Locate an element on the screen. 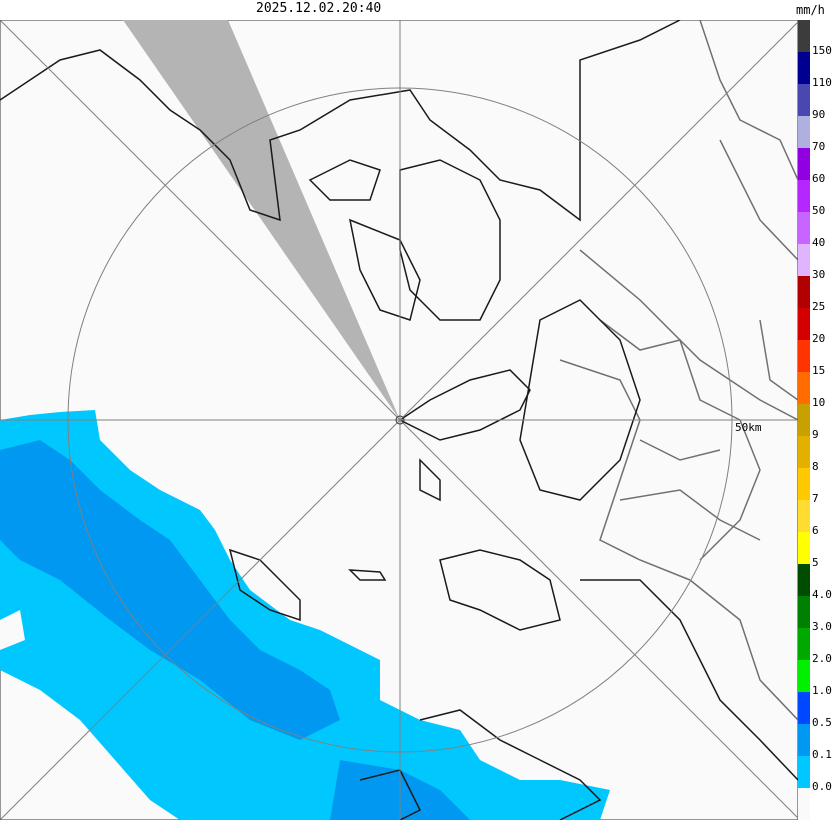 The width and height of the screenshot is (835, 820). legend-label: 10 is located at coordinates (819, 402).